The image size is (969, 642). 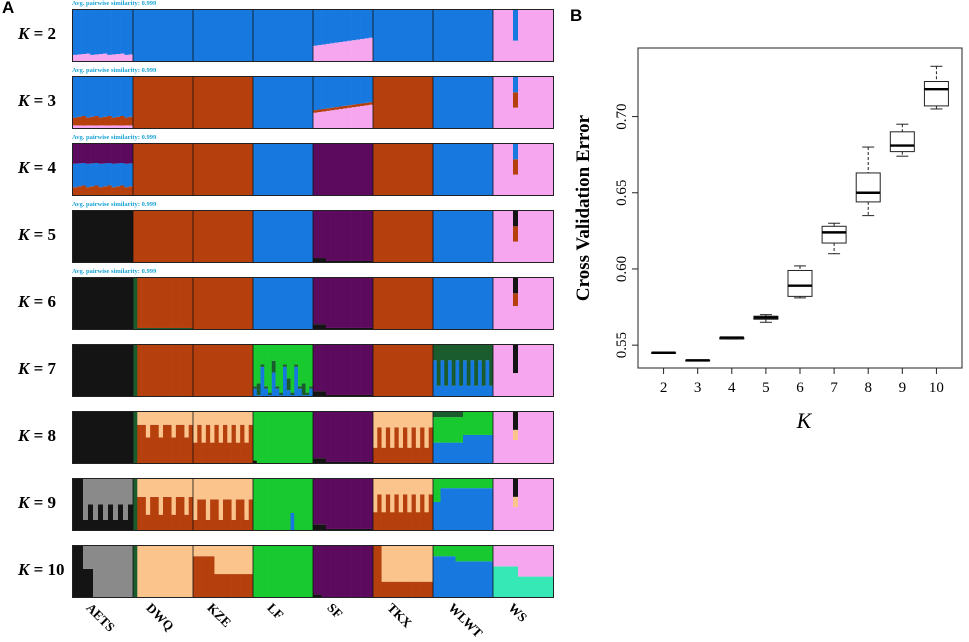 I want to click on structure-barplot-svg, so click(x=313, y=303).